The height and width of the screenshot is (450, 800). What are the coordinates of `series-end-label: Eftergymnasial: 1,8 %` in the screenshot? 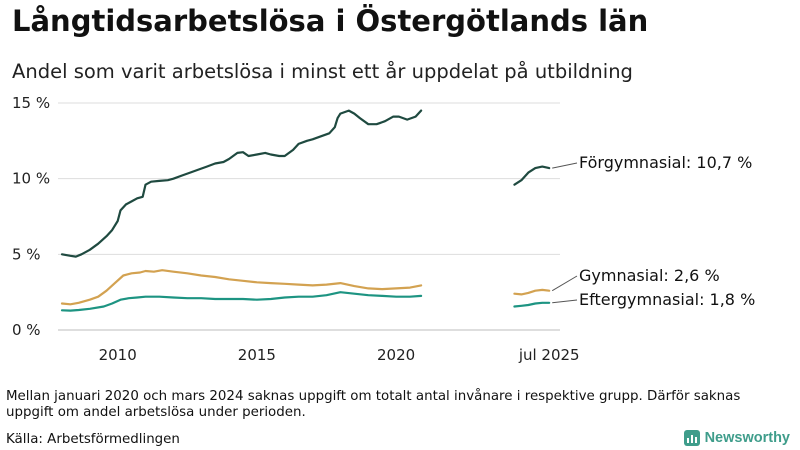 It's located at (667, 299).